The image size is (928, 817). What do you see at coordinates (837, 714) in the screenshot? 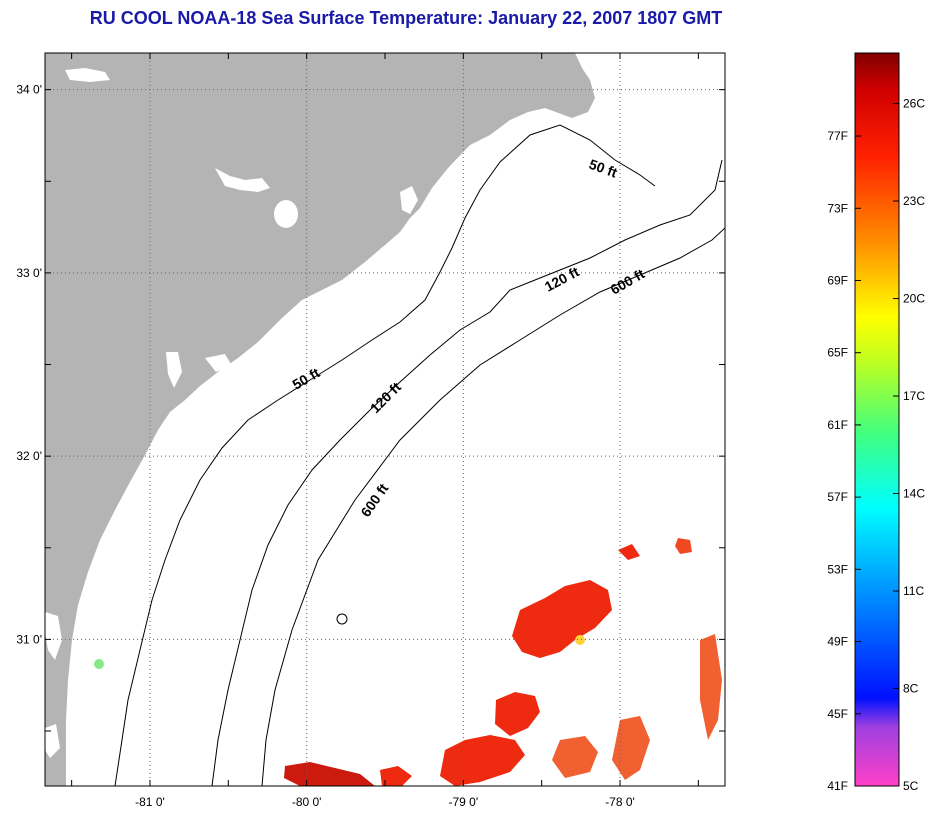
I see `colorbar-f-label: 45F` at bounding box center [837, 714].